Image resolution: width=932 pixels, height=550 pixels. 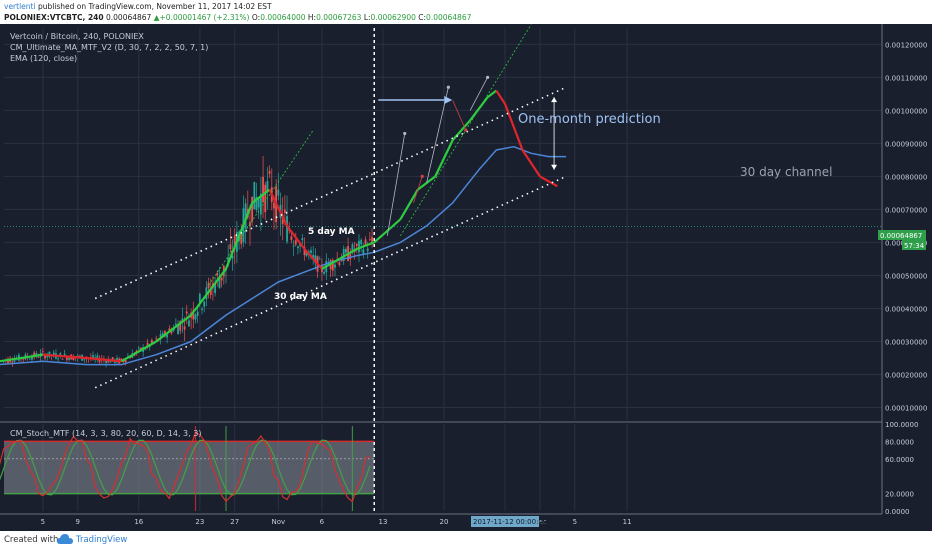 What do you see at coordinates (906, 78) in the screenshot?
I see `y-tick-label: 0.00110000` at bounding box center [906, 78].